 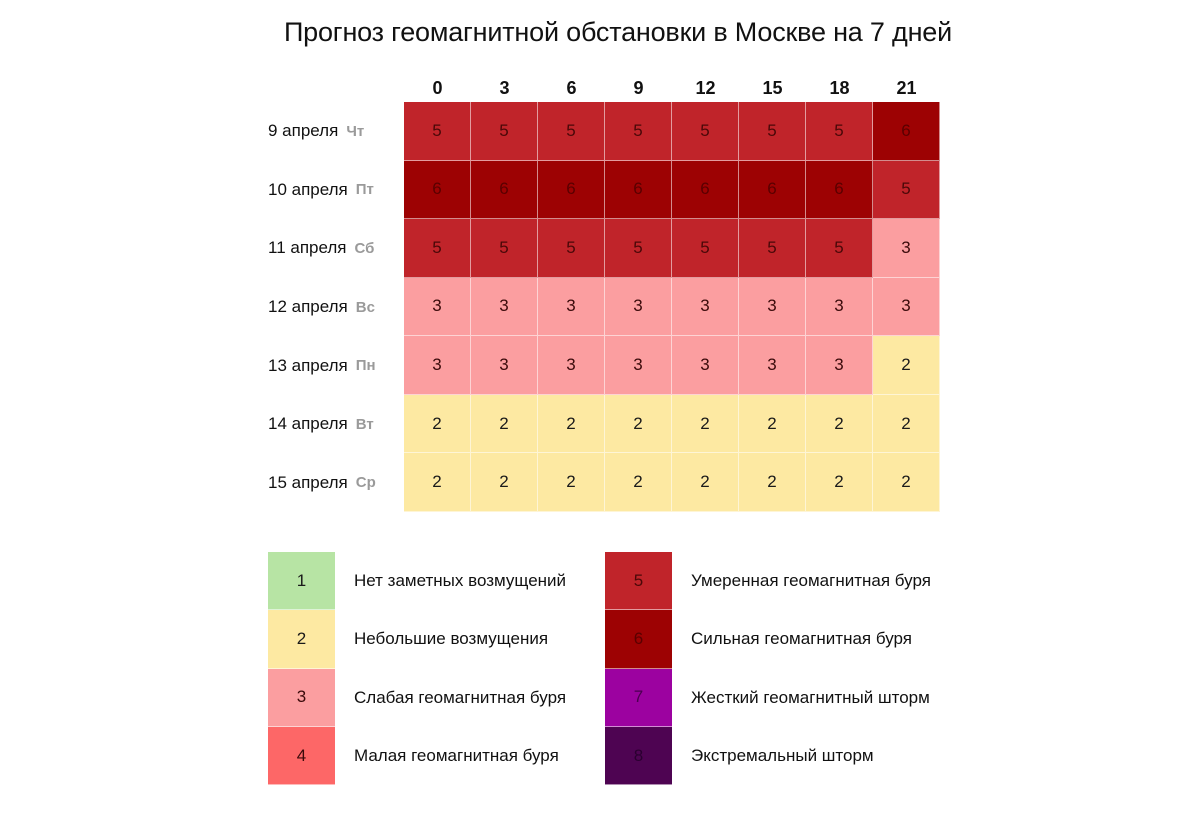 What do you see at coordinates (307, 248) in the screenshot?
I see `row-date: 11 апреля` at bounding box center [307, 248].